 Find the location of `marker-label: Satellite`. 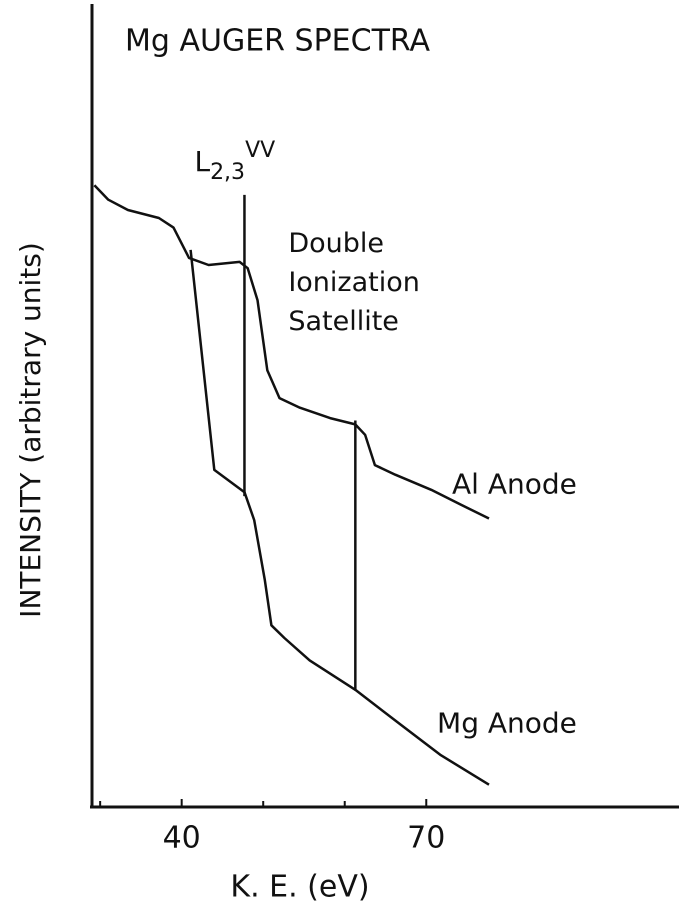

marker-label: Satellite is located at coordinates (343, 321).